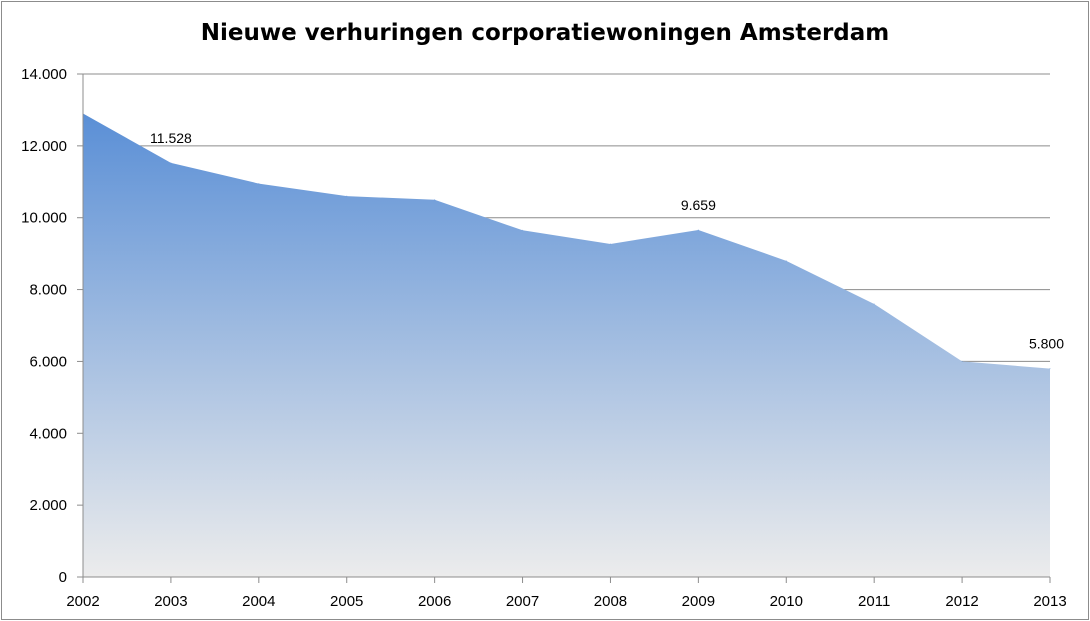 The height and width of the screenshot is (621, 1090). Describe the element at coordinates (346, 601) in the screenshot. I see `x-tick-label: 2005` at that location.